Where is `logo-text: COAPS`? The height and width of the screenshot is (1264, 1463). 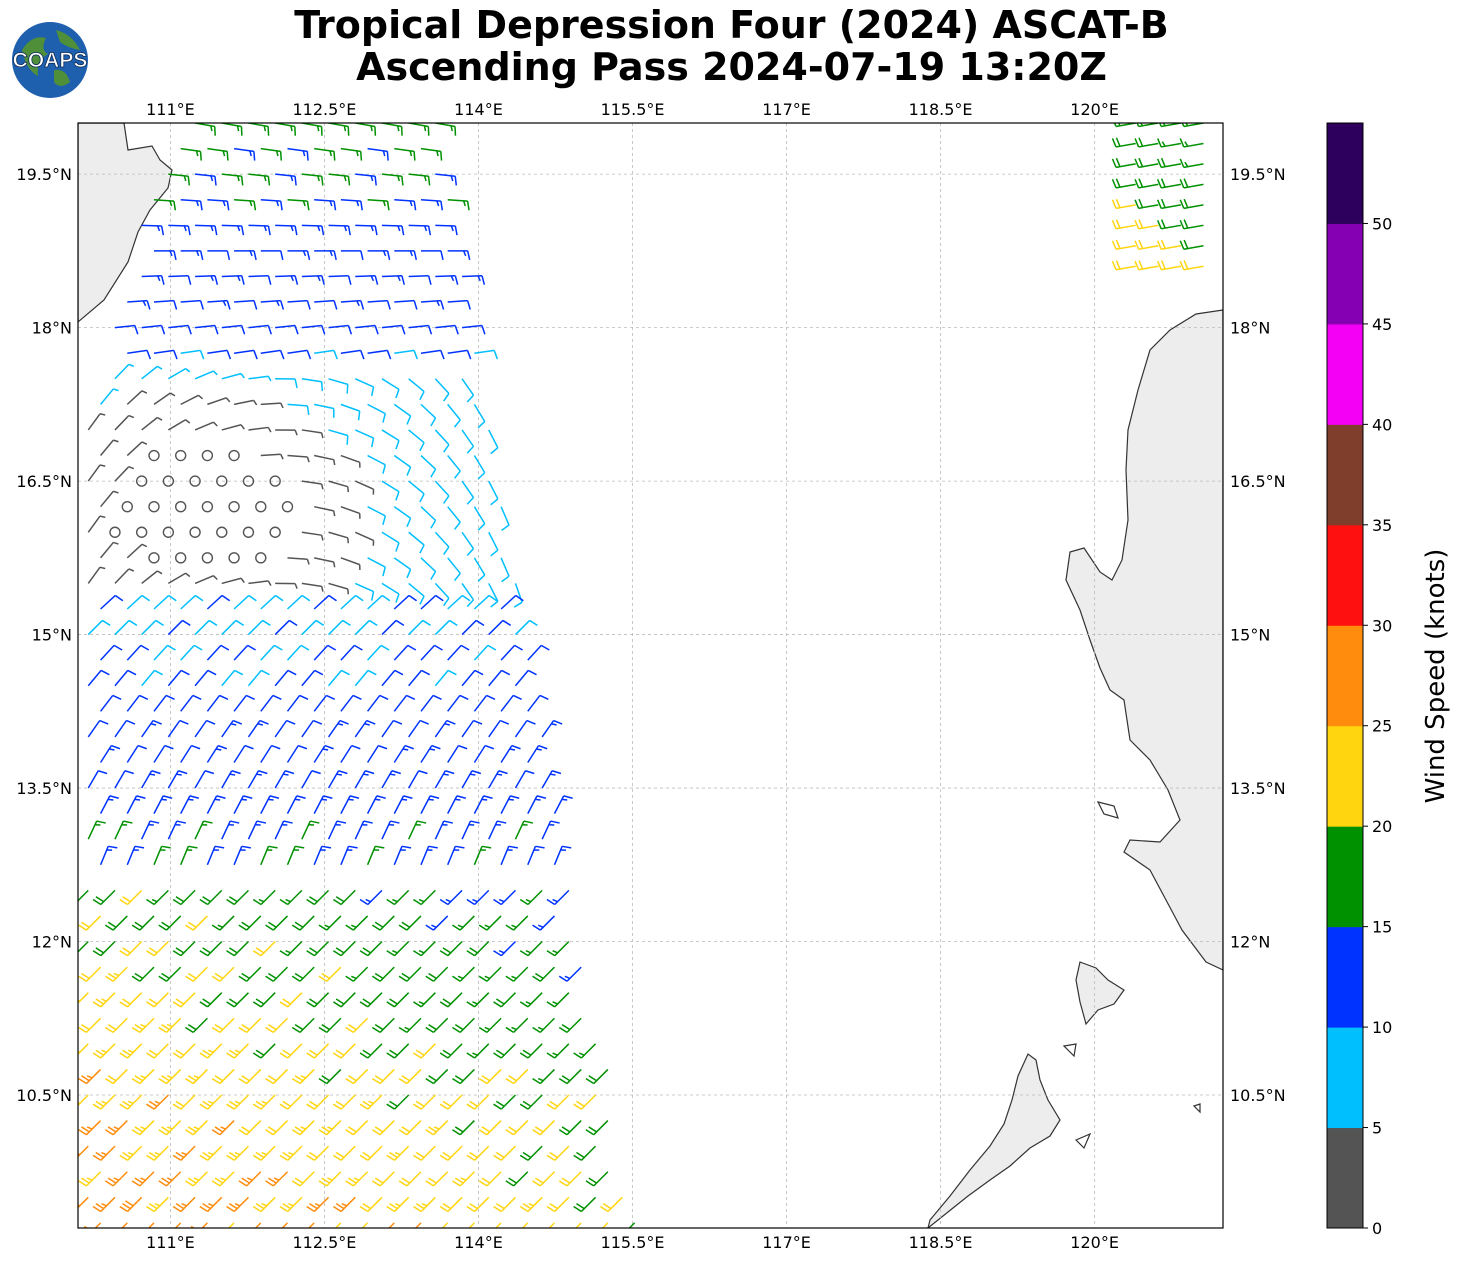 logo-text: COAPS is located at coordinates (50, 60).